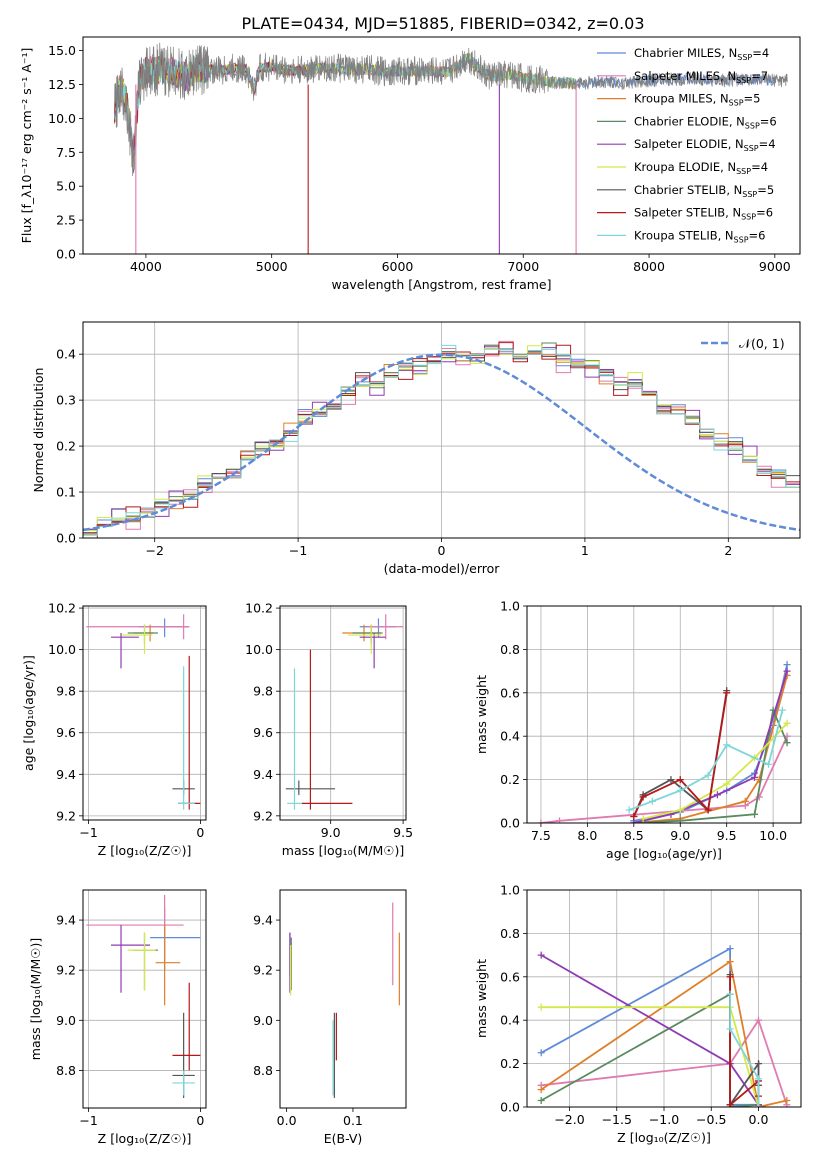 This screenshot has width=819, height=1174. I want to click on residual_hist-xtick-label: 2, so click(728, 550).